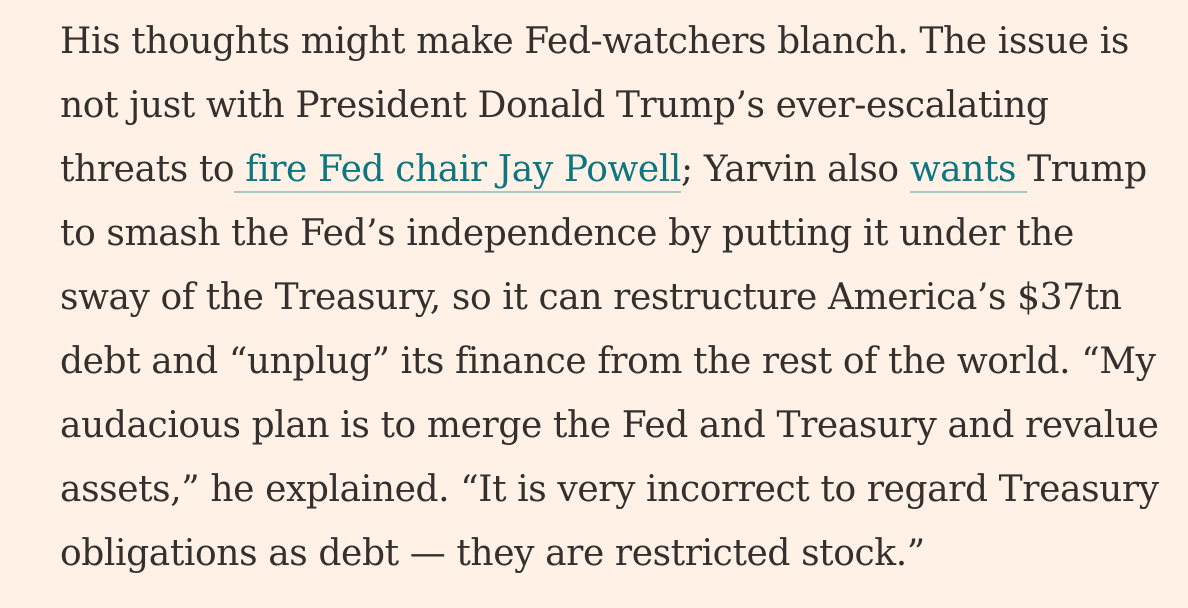  Describe the element at coordinates (1087, 169) in the screenshot. I see `line-3-text-end: Trump` at that location.